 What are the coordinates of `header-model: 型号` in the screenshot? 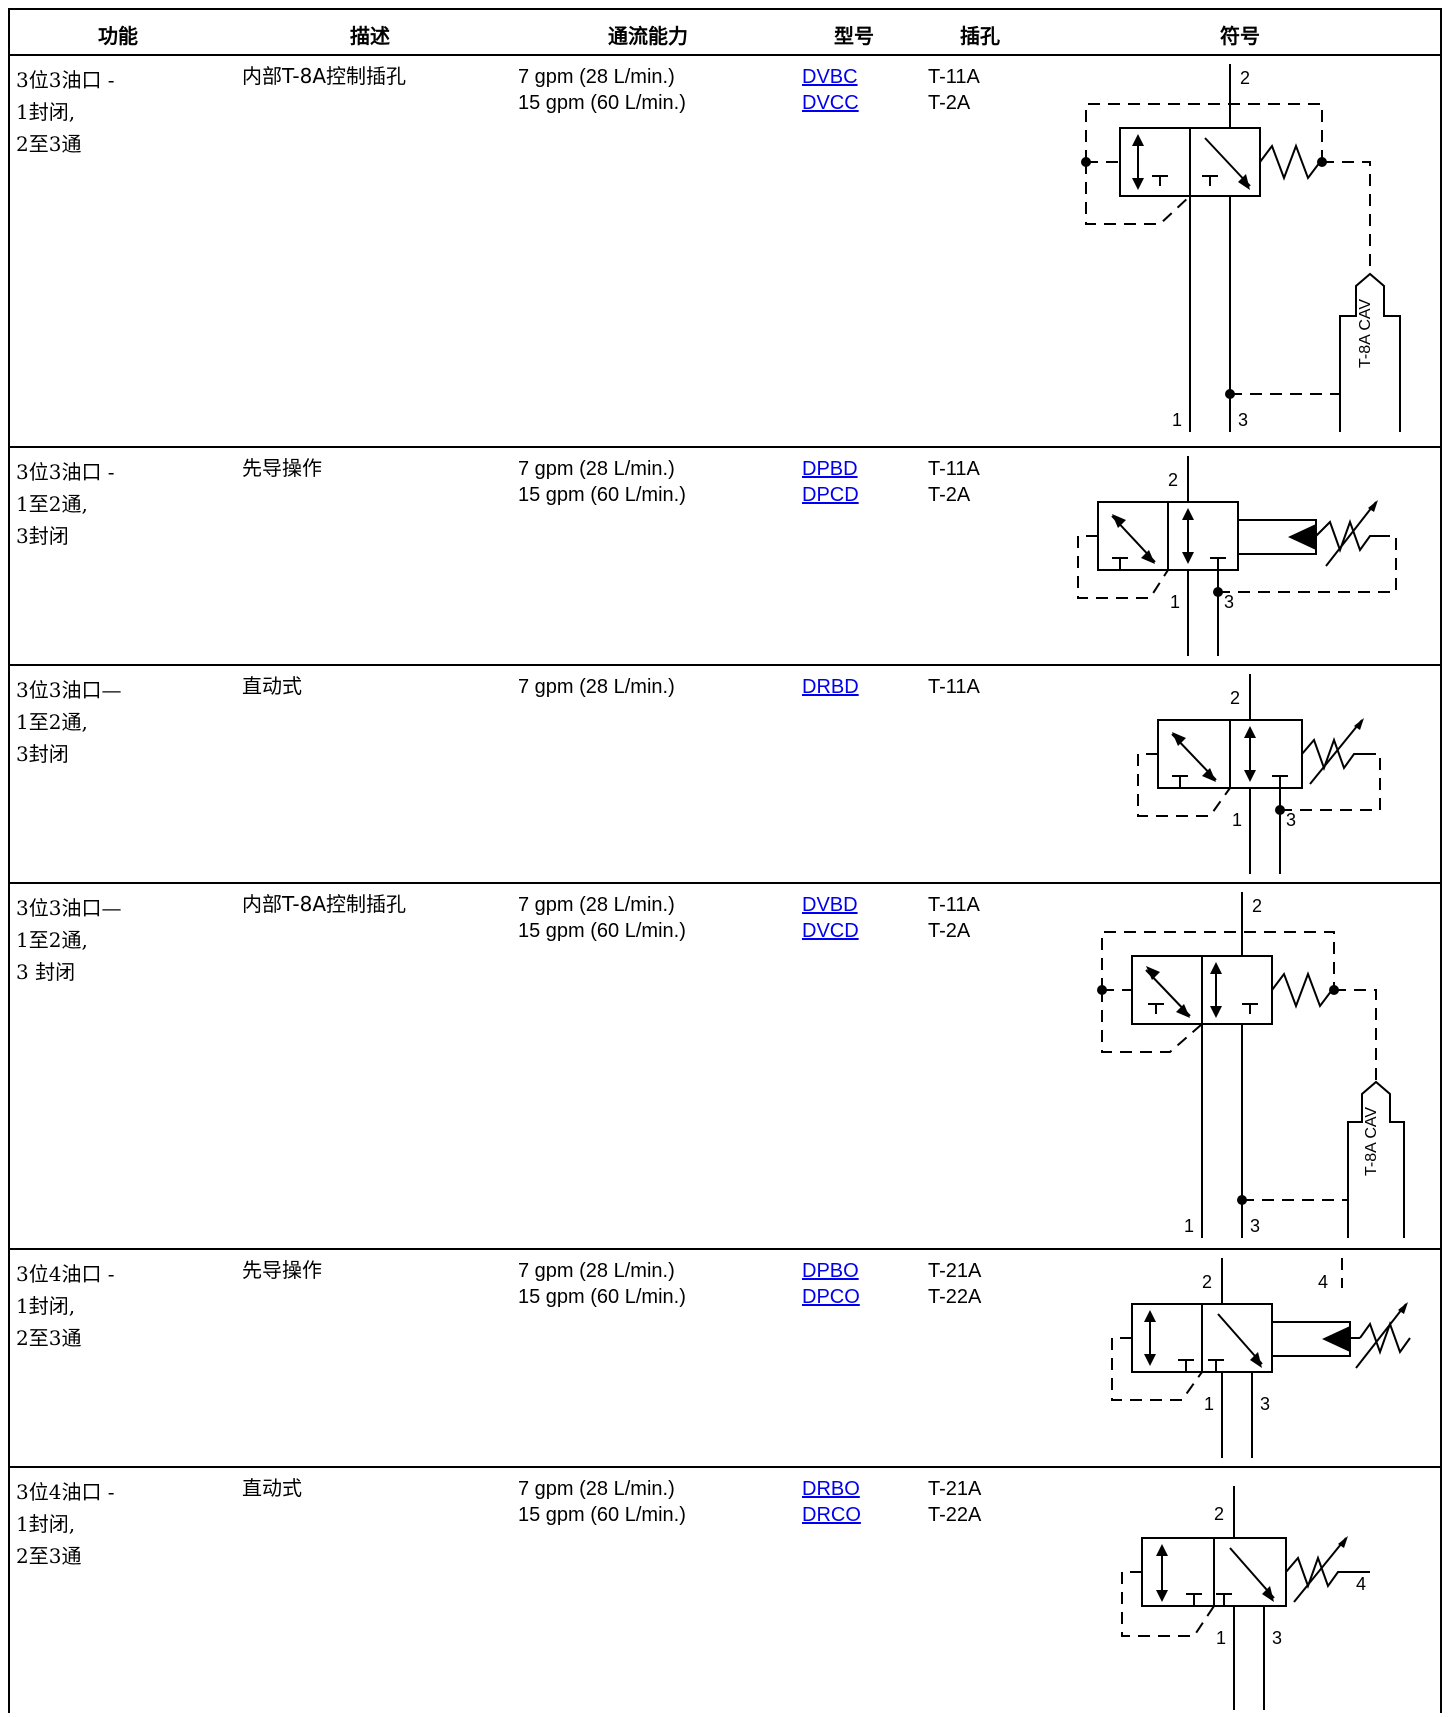 It's located at (854, 36).